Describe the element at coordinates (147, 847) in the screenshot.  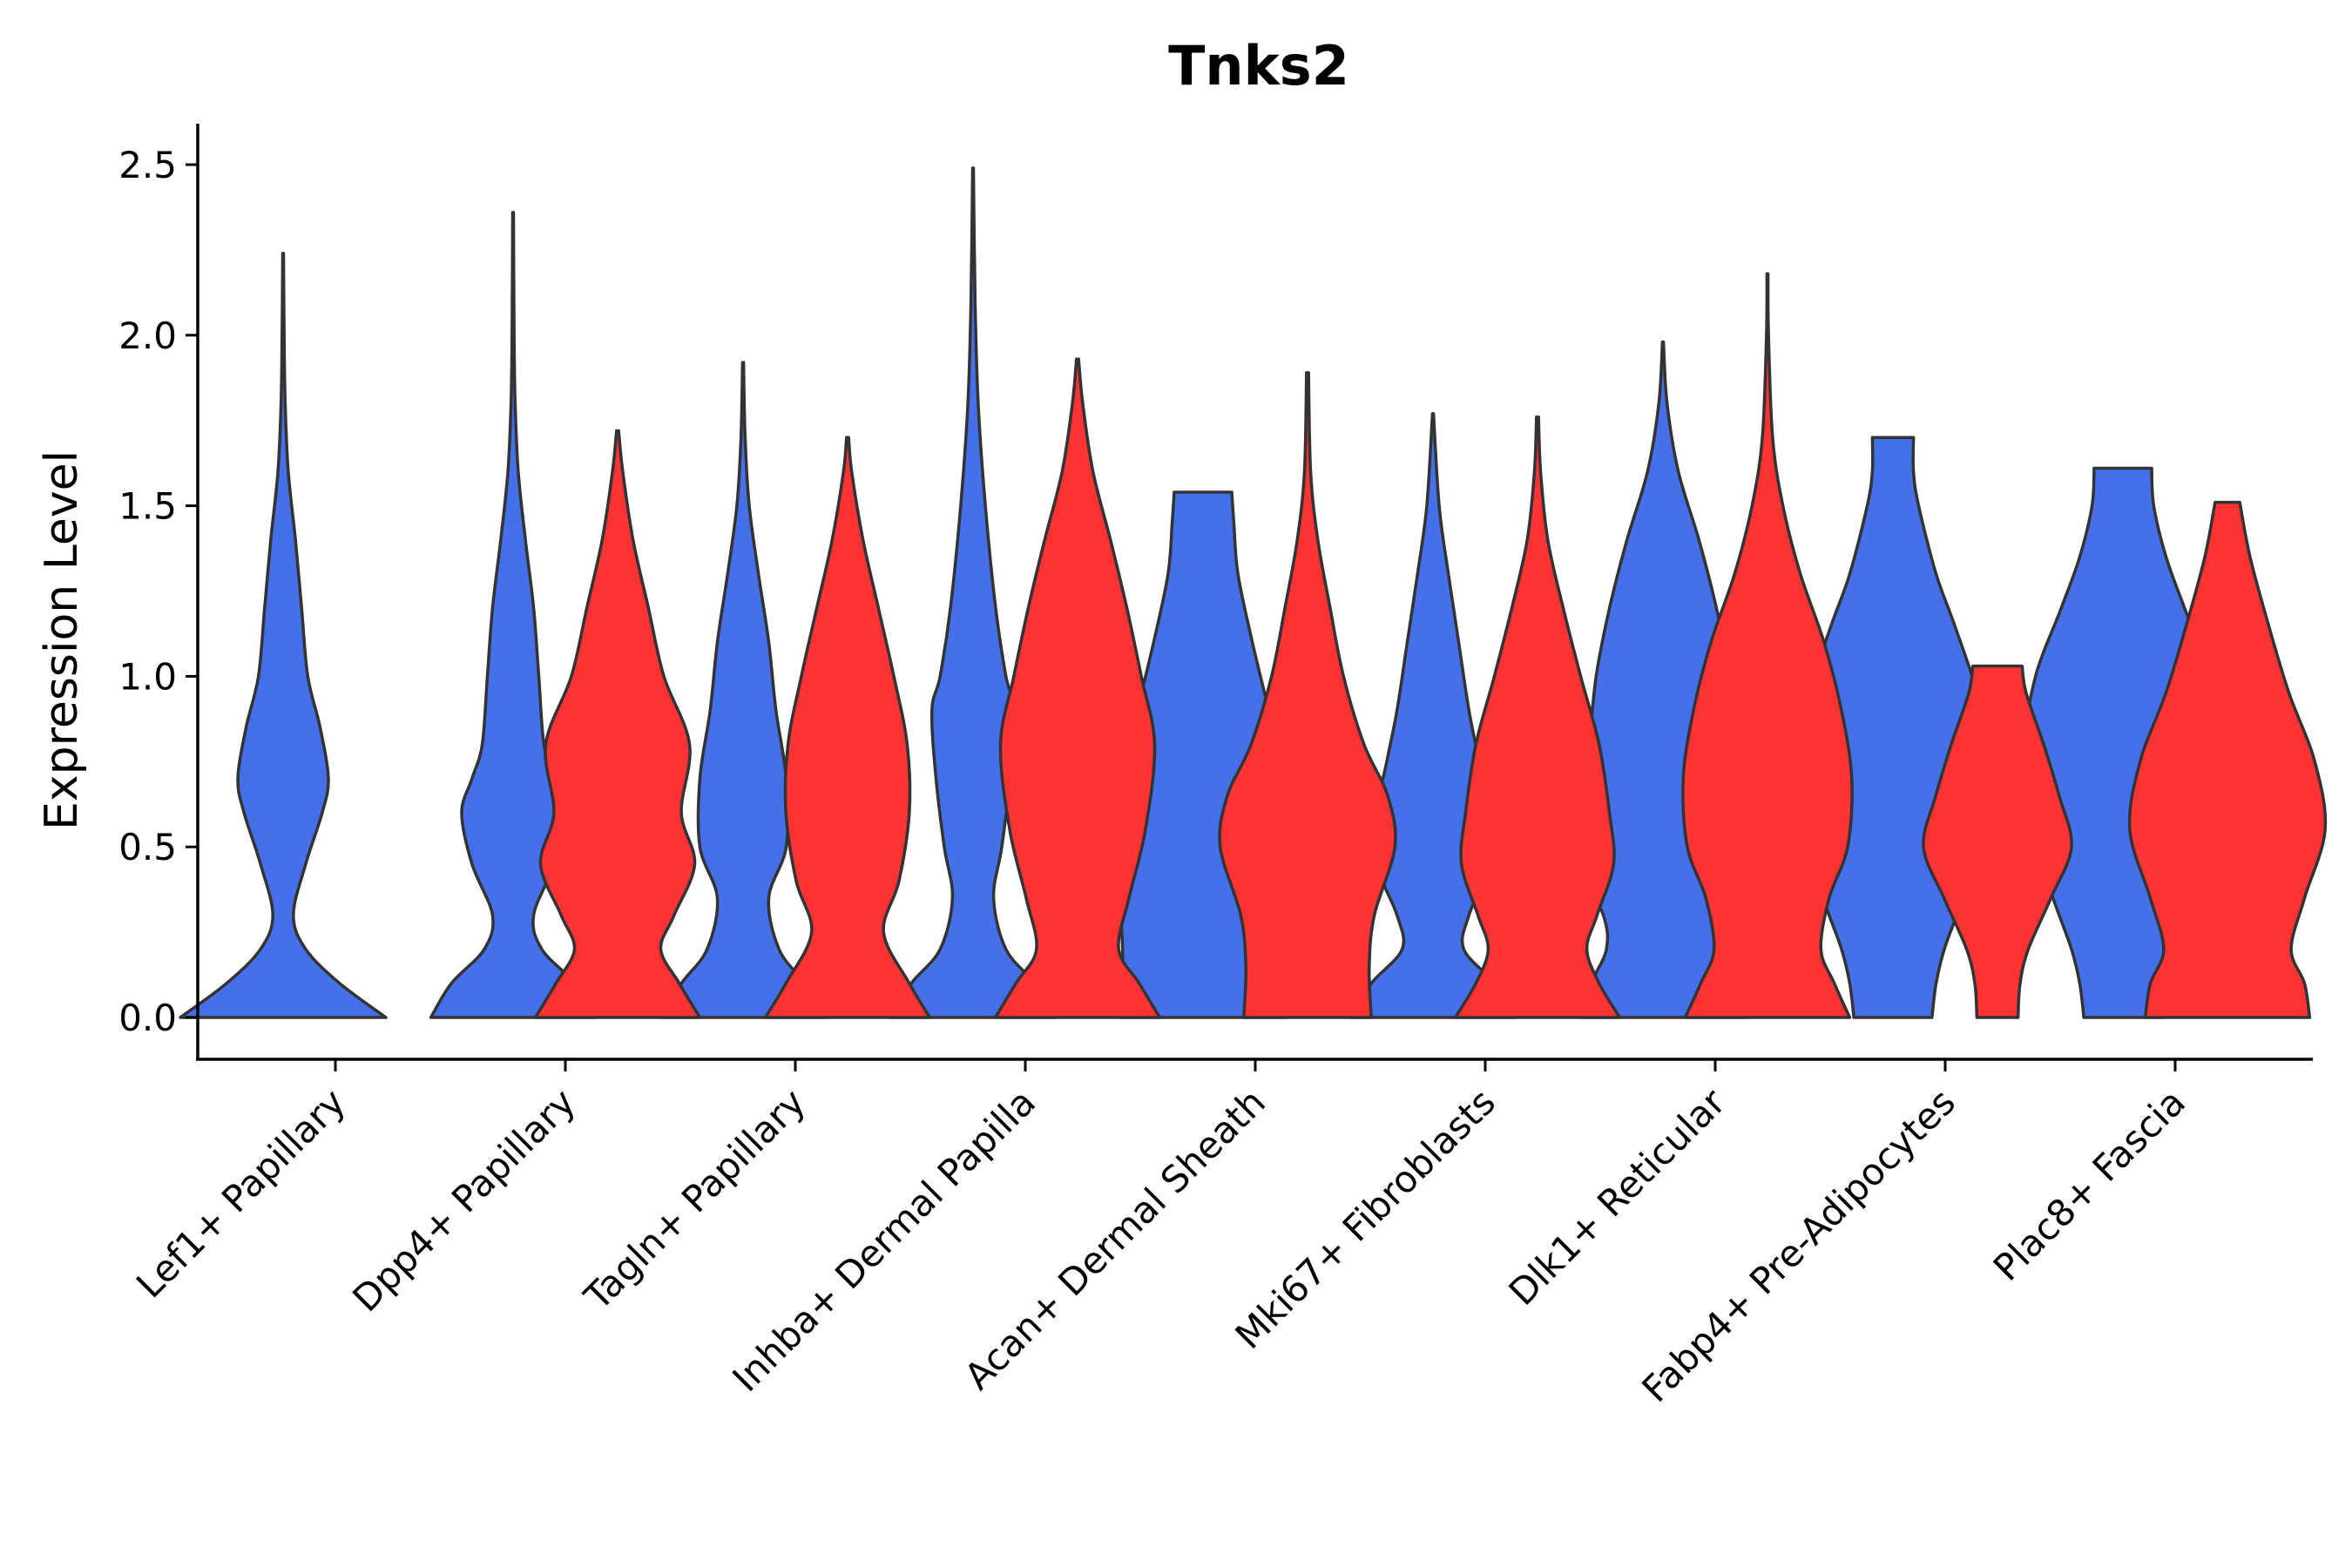
I see `y-tick-label: 0.5` at that location.